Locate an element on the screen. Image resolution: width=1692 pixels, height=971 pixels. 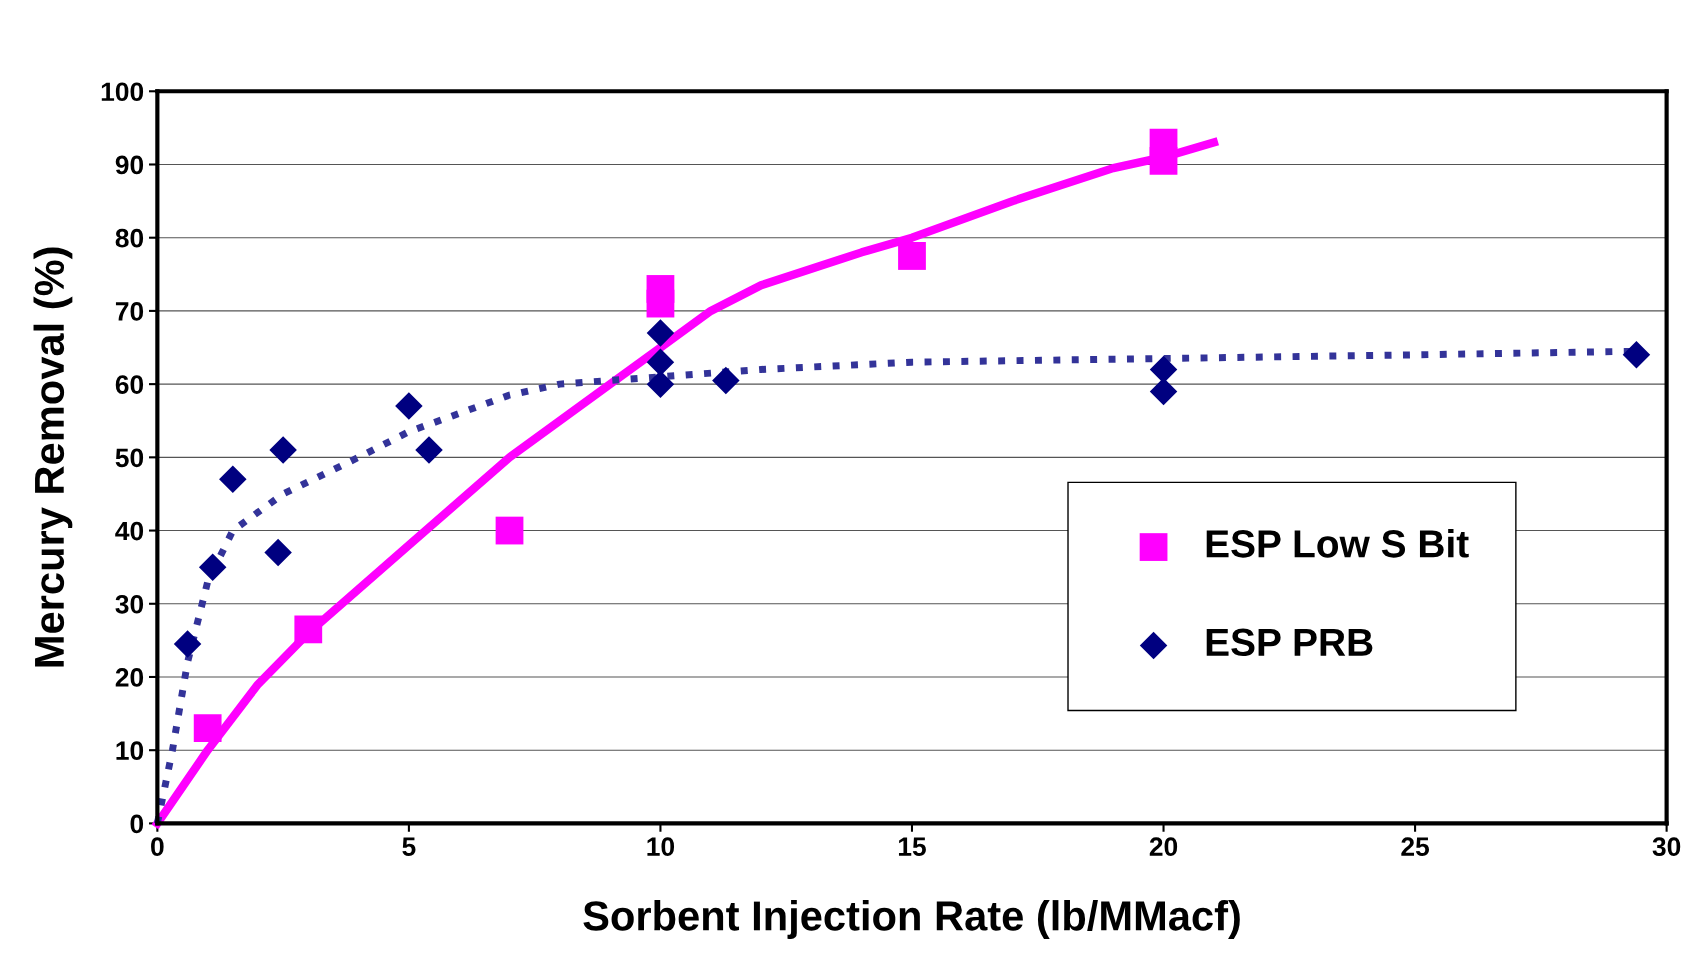
legend-label: ESP Low S Bit is located at coordinates (1337, 543).